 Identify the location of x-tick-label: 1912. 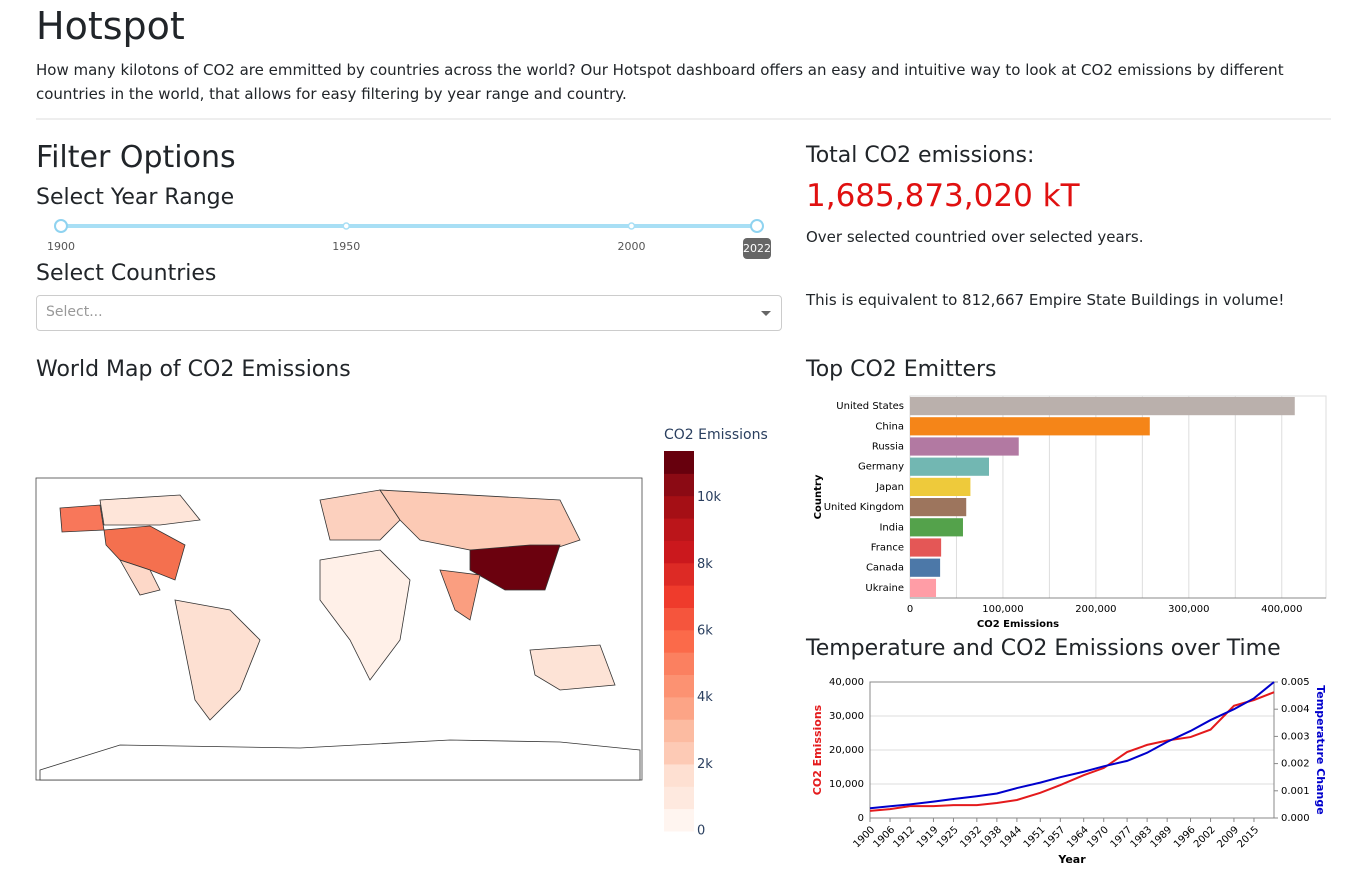
(905, 837).